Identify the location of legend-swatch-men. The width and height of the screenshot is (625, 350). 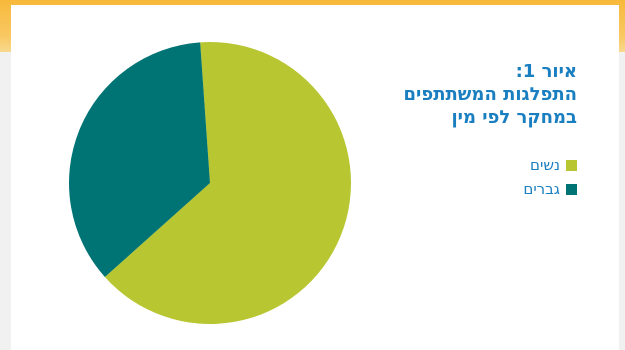
(571, 189).